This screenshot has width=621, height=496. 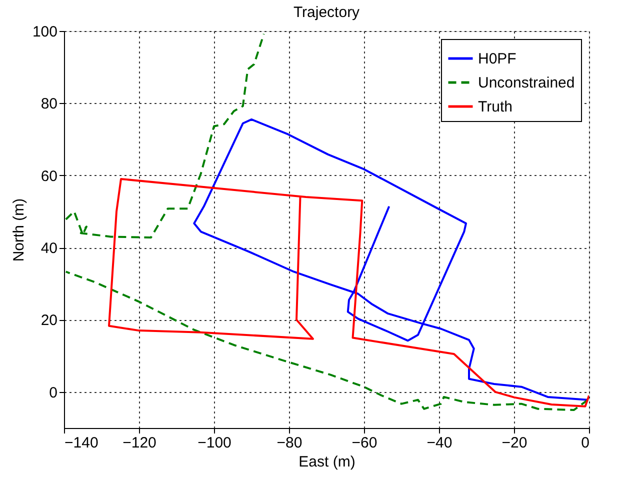 I want to click on legend-label: H0PF, so click(x=497, y=59).